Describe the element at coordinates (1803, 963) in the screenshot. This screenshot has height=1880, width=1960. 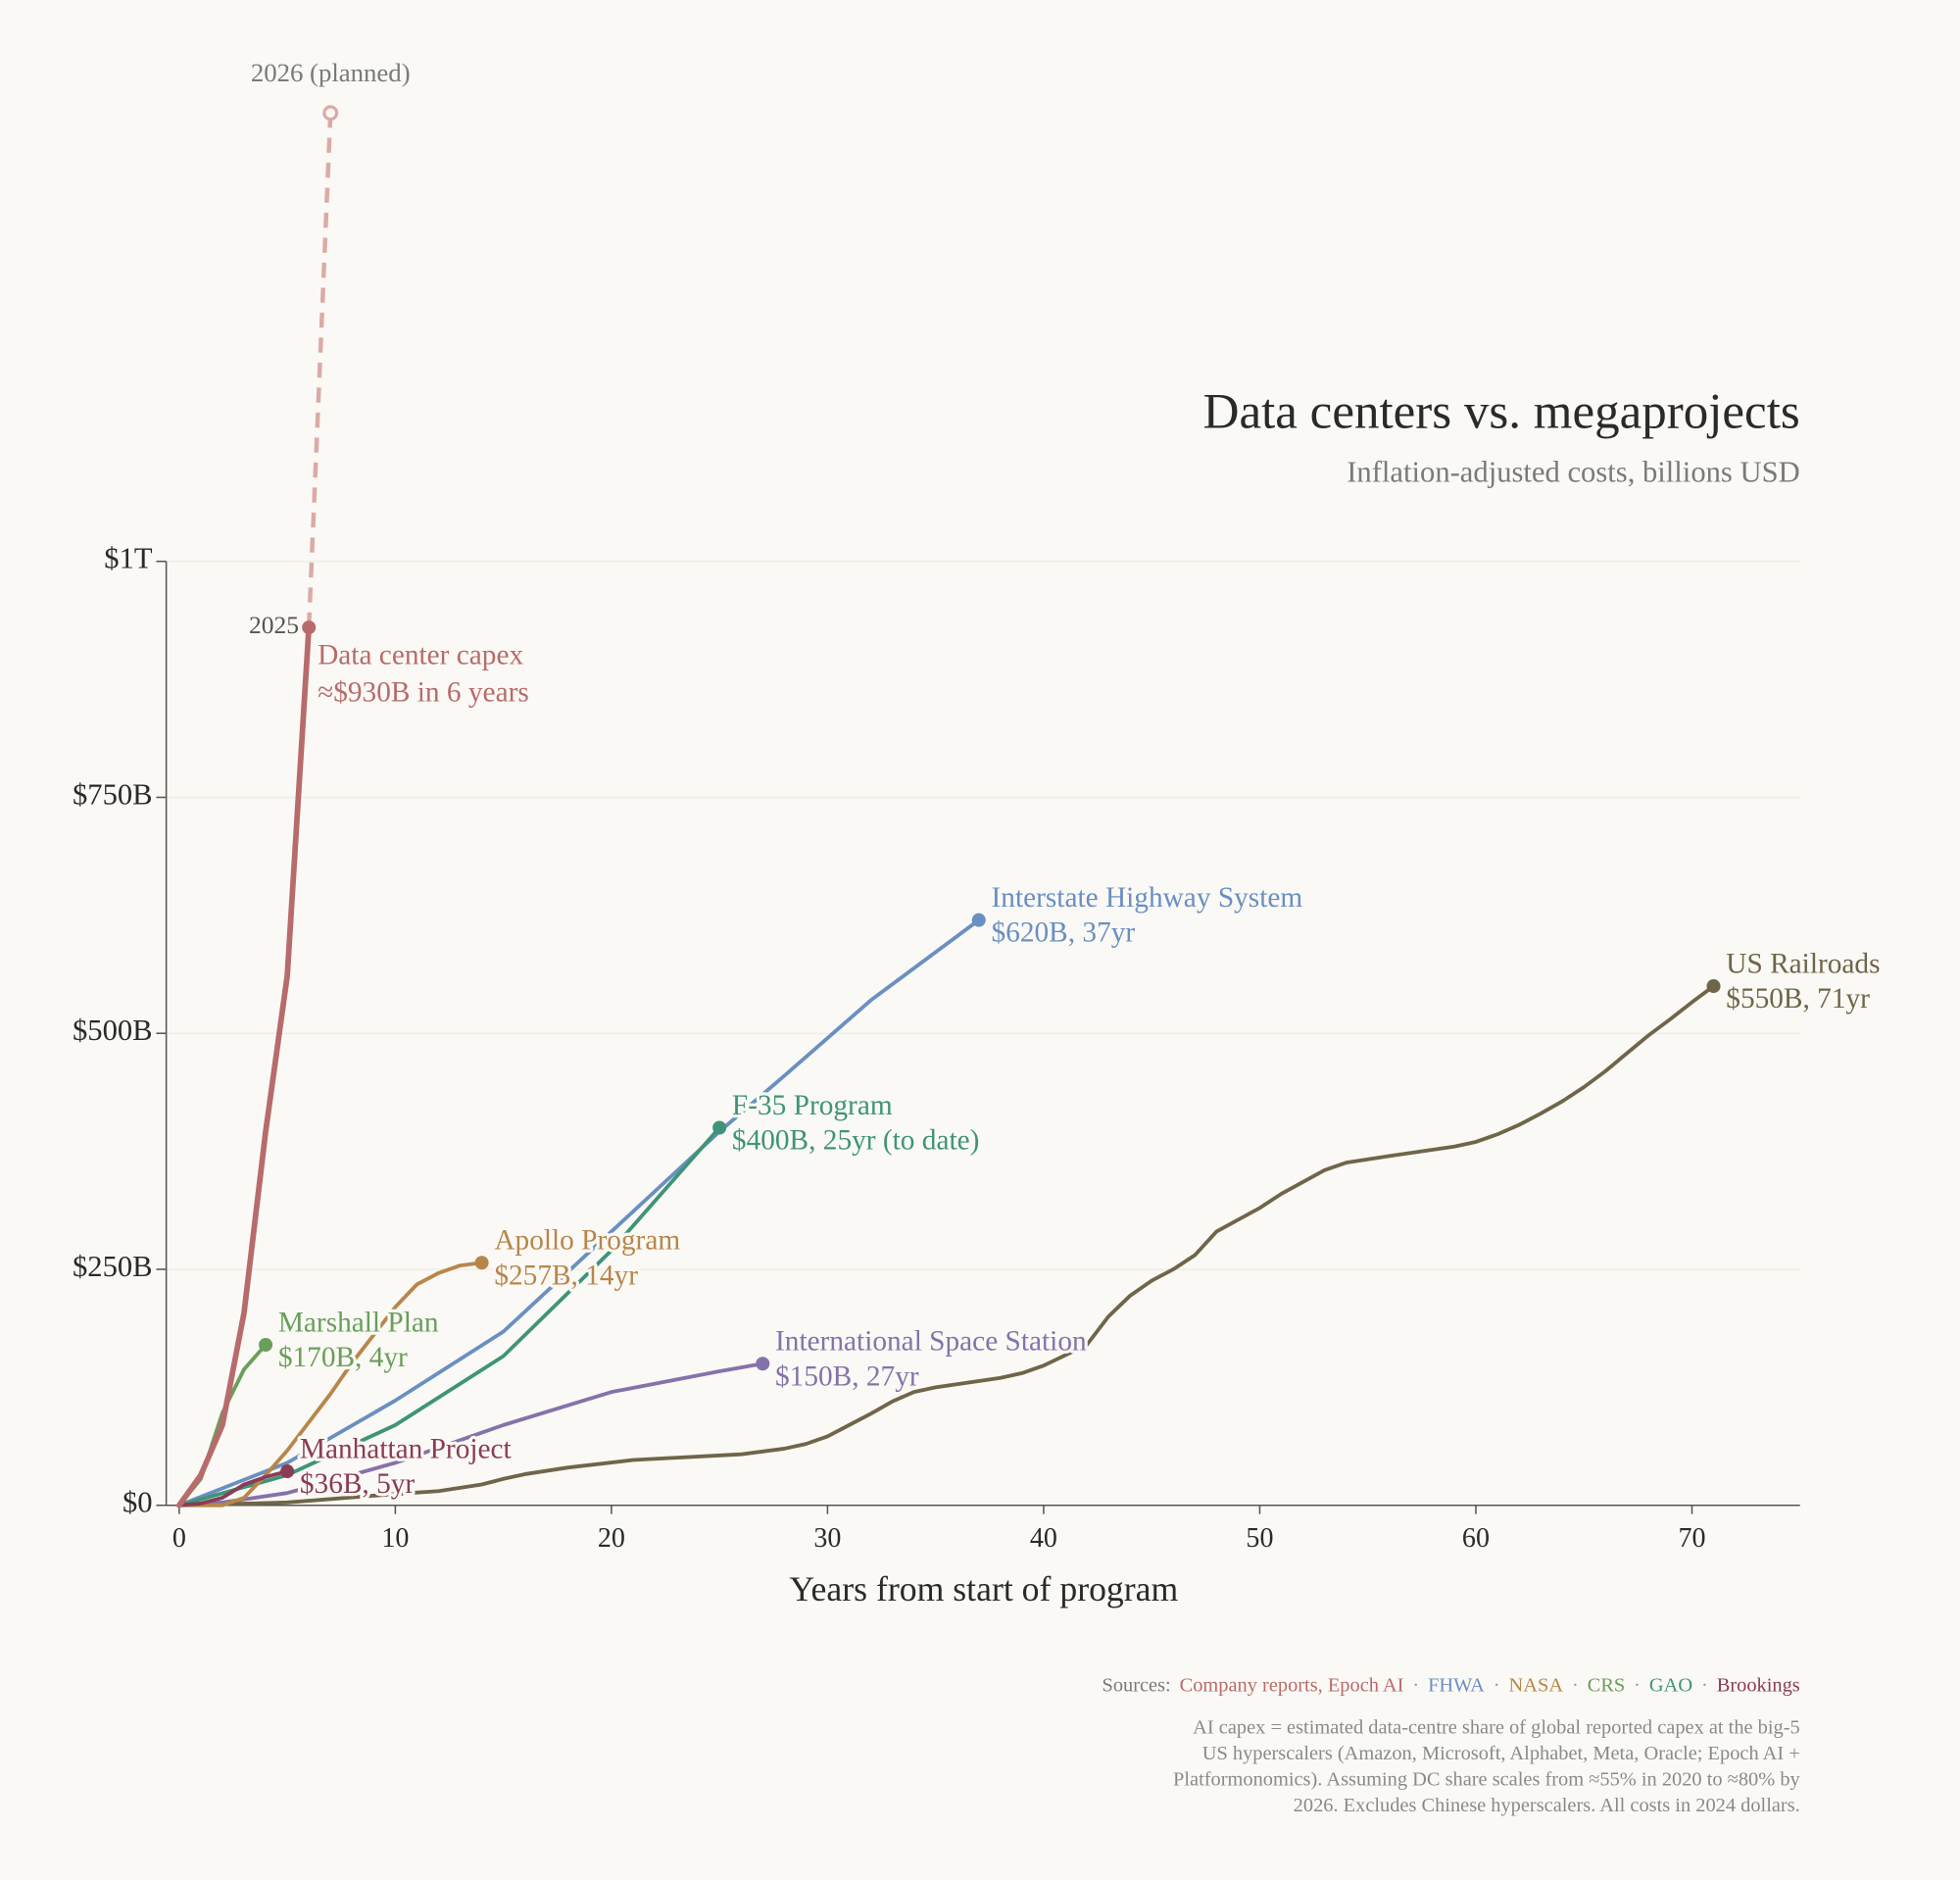
I see `series-name: US Railroads` at that location.